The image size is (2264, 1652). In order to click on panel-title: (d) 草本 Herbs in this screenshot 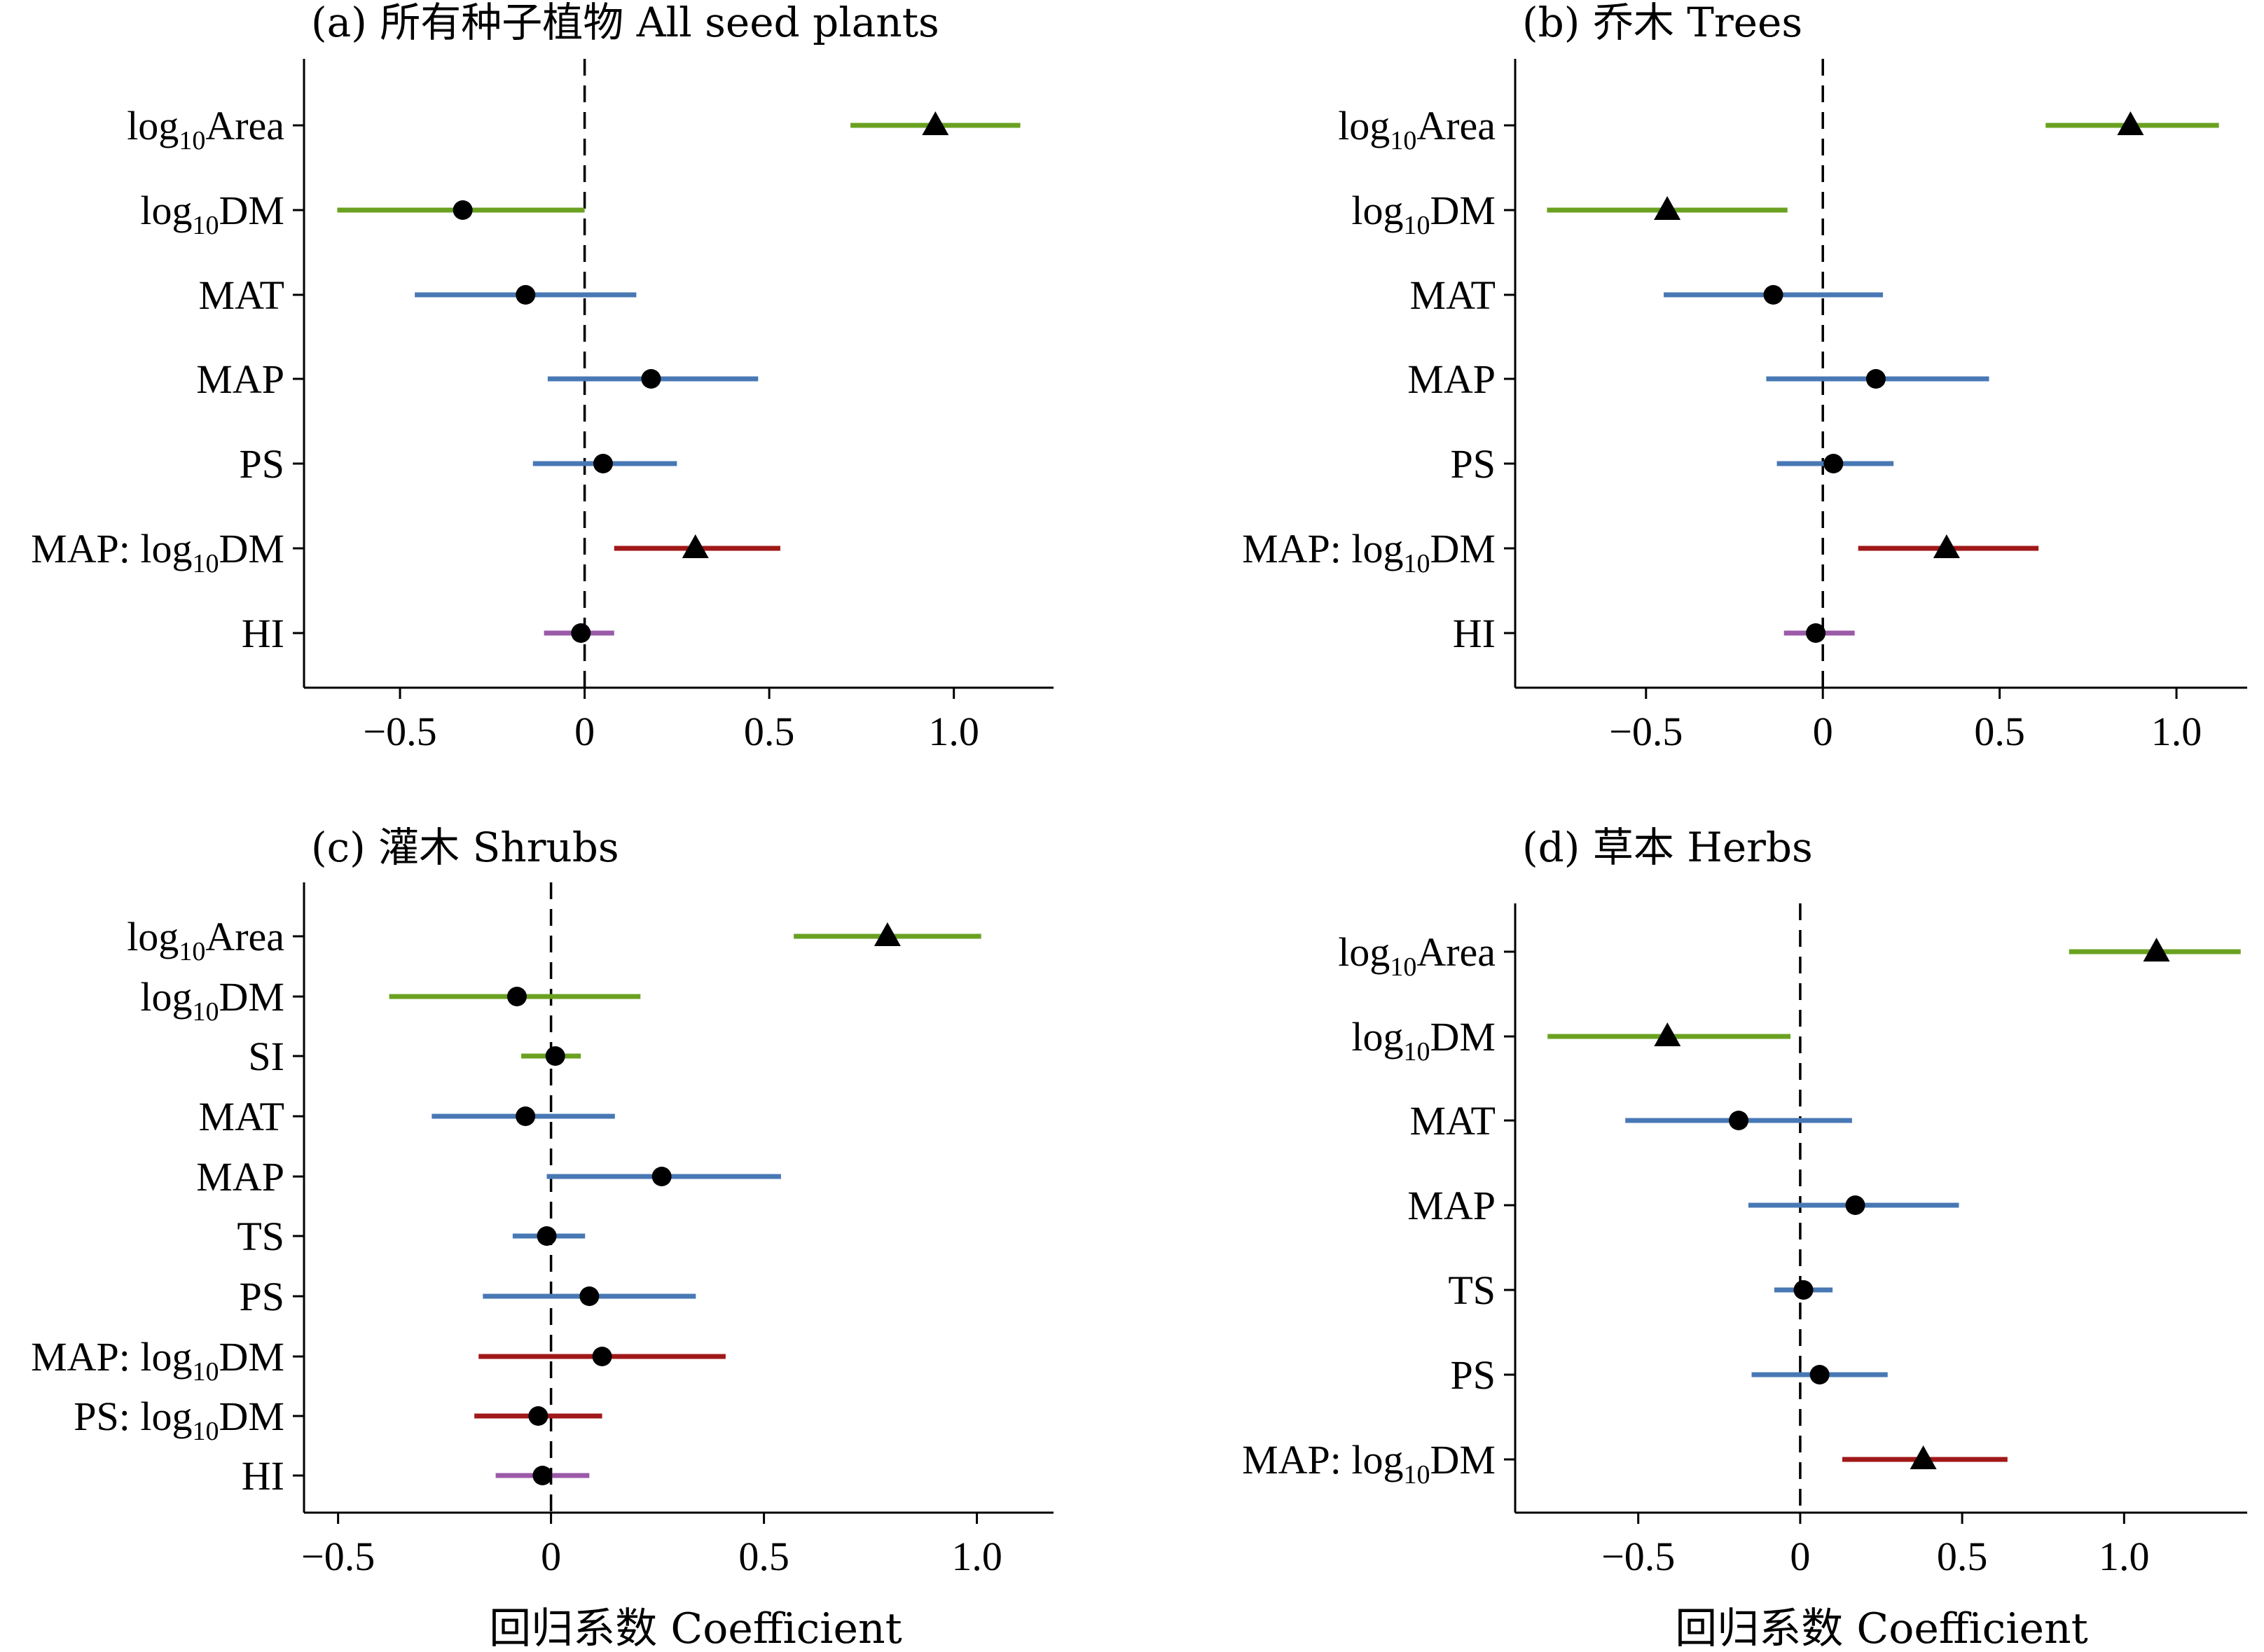, I will do `click(1667, 847)`.